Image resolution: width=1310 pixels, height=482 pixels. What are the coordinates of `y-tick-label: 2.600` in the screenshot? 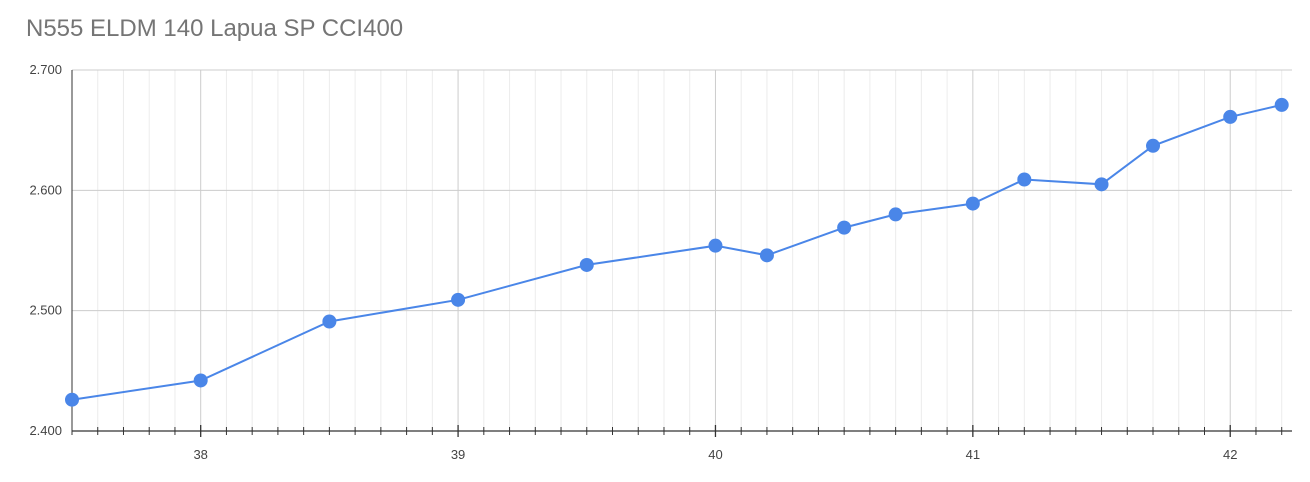 It's located at (45, 189).